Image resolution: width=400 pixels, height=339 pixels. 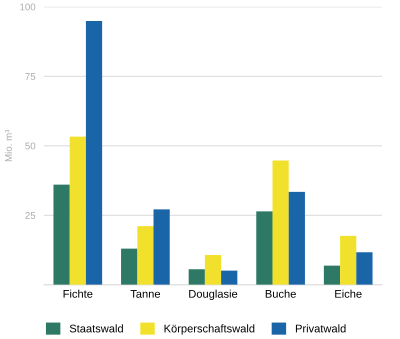 What do you see at coordinates (348, 294) in the screenshot?
I see `x-tick-label: Eiche` at bounding box center [348, 294].